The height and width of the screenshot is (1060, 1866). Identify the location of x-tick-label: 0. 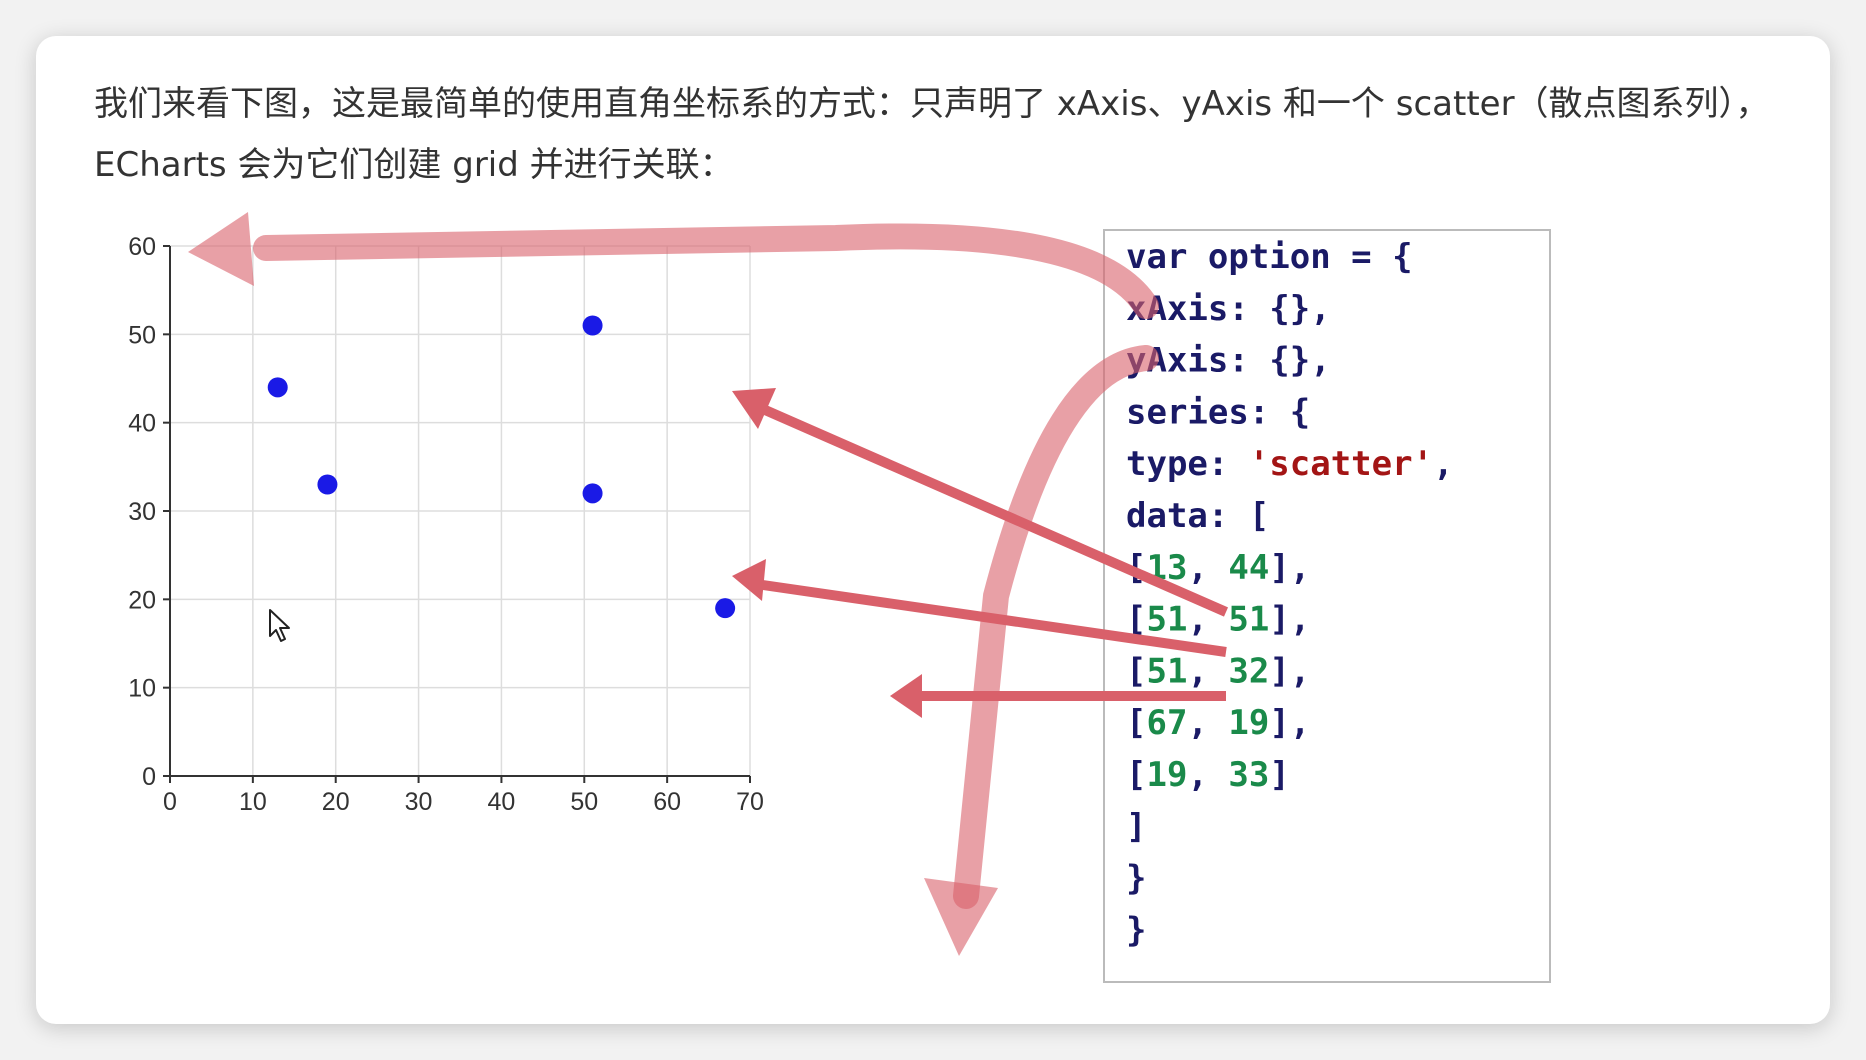
(170, 802).